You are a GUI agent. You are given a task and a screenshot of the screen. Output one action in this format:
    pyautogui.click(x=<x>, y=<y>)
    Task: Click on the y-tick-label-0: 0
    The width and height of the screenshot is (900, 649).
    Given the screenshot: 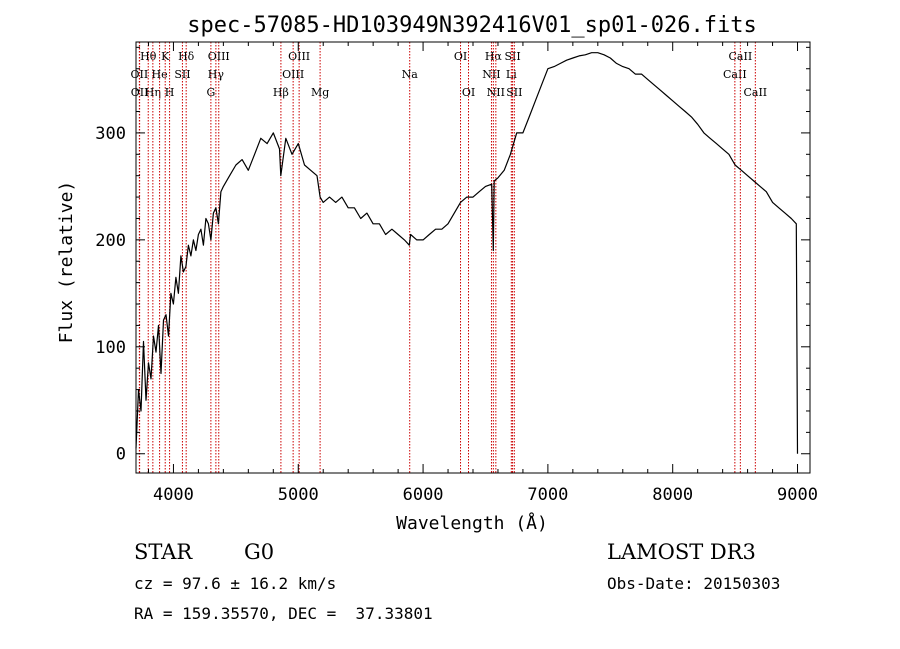 What is the action you would take?
    pyautogui.click(x=121, y=455)
    